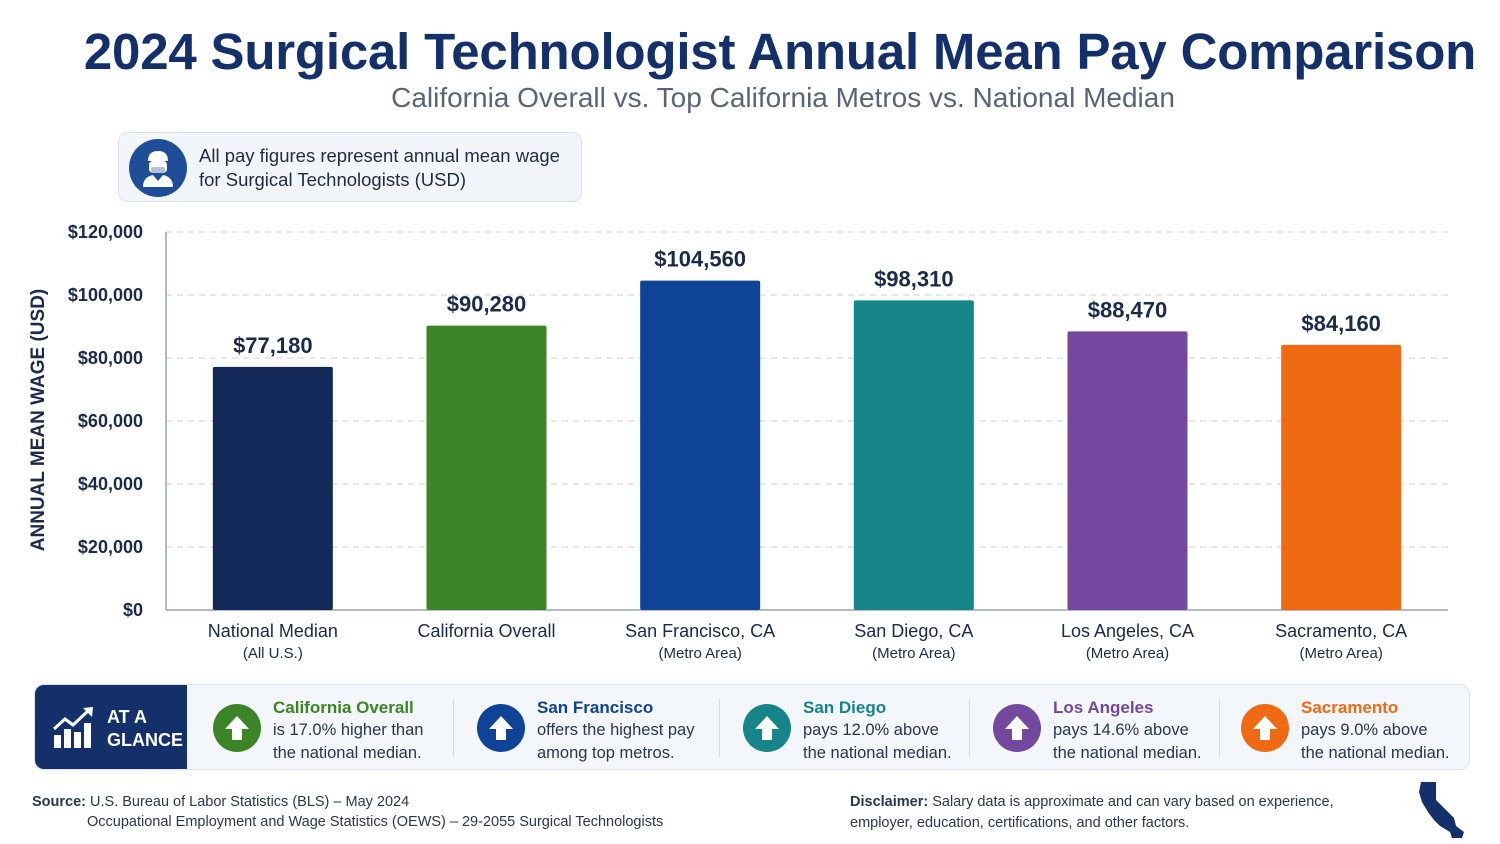 The image size is (1500, 844). Describe the element at coordinates (110, 421) in the screenshot. I see `y-tick-label: $60,000` at that location.